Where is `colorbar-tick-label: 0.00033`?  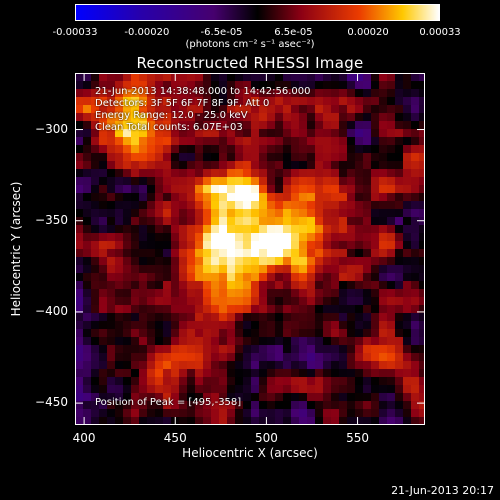 colorbar-tick-label: 0.00033 is located at coordinates (440, 32).